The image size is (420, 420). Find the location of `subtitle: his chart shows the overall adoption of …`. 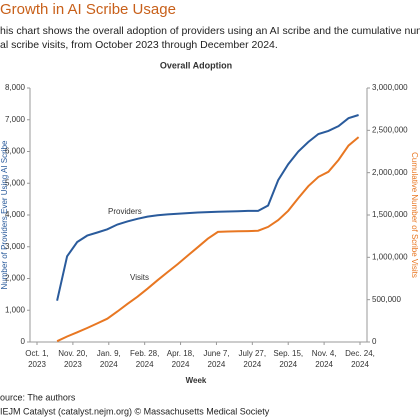

subtitle: his chart shows the overall adoption of … is located at coordinates (210, 31).